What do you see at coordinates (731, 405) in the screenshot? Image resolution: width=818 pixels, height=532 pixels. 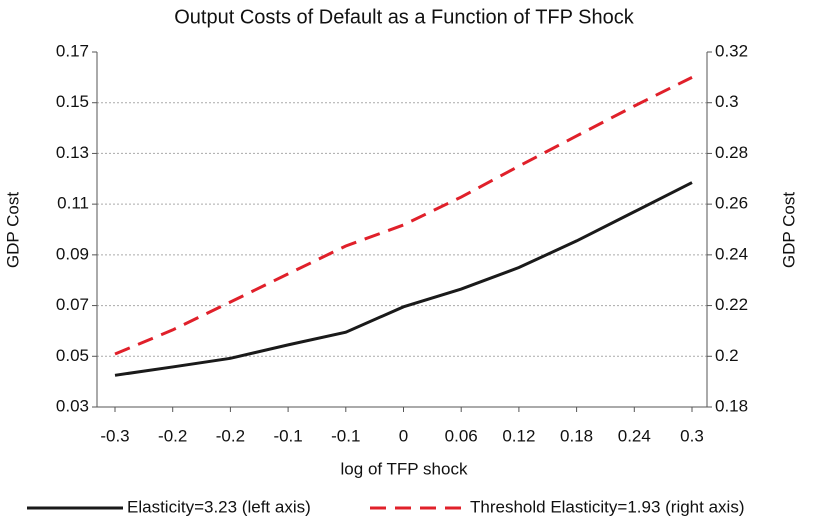 I see `y2-tick-label: 0.18` at bounding box center [731, 405].